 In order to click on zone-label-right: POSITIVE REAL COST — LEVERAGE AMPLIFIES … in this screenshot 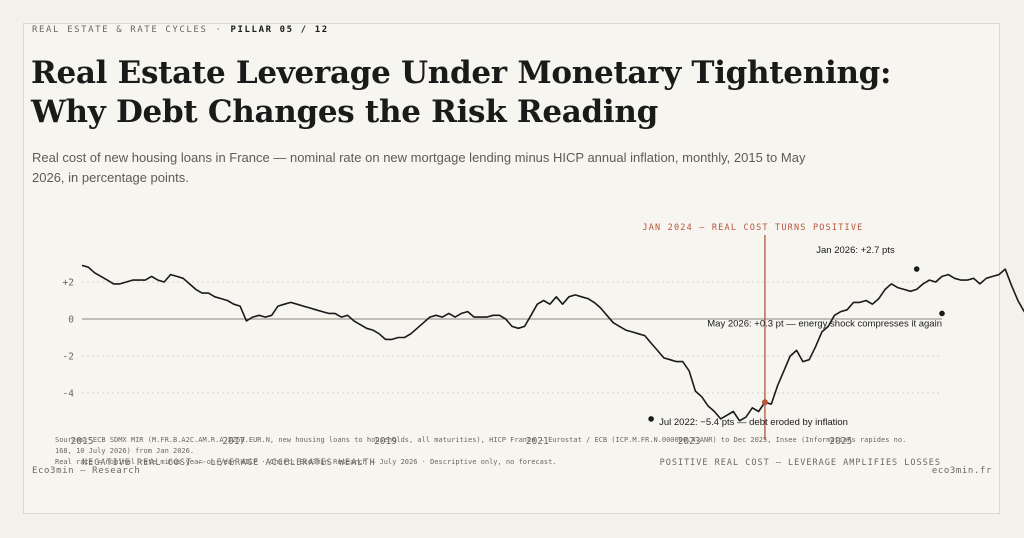, I will do `click(800, 463)`.